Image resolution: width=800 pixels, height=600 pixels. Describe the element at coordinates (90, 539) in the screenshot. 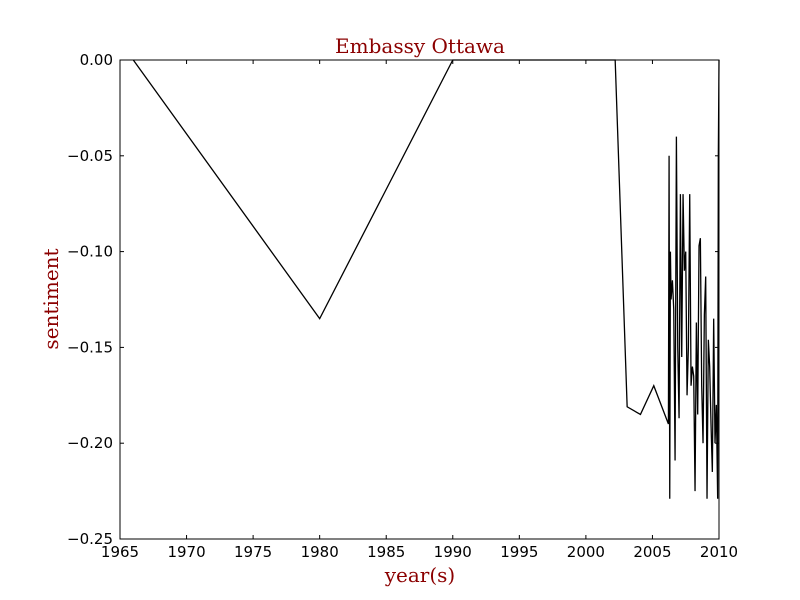

I see `y-tick-label: −0.25` at that location.